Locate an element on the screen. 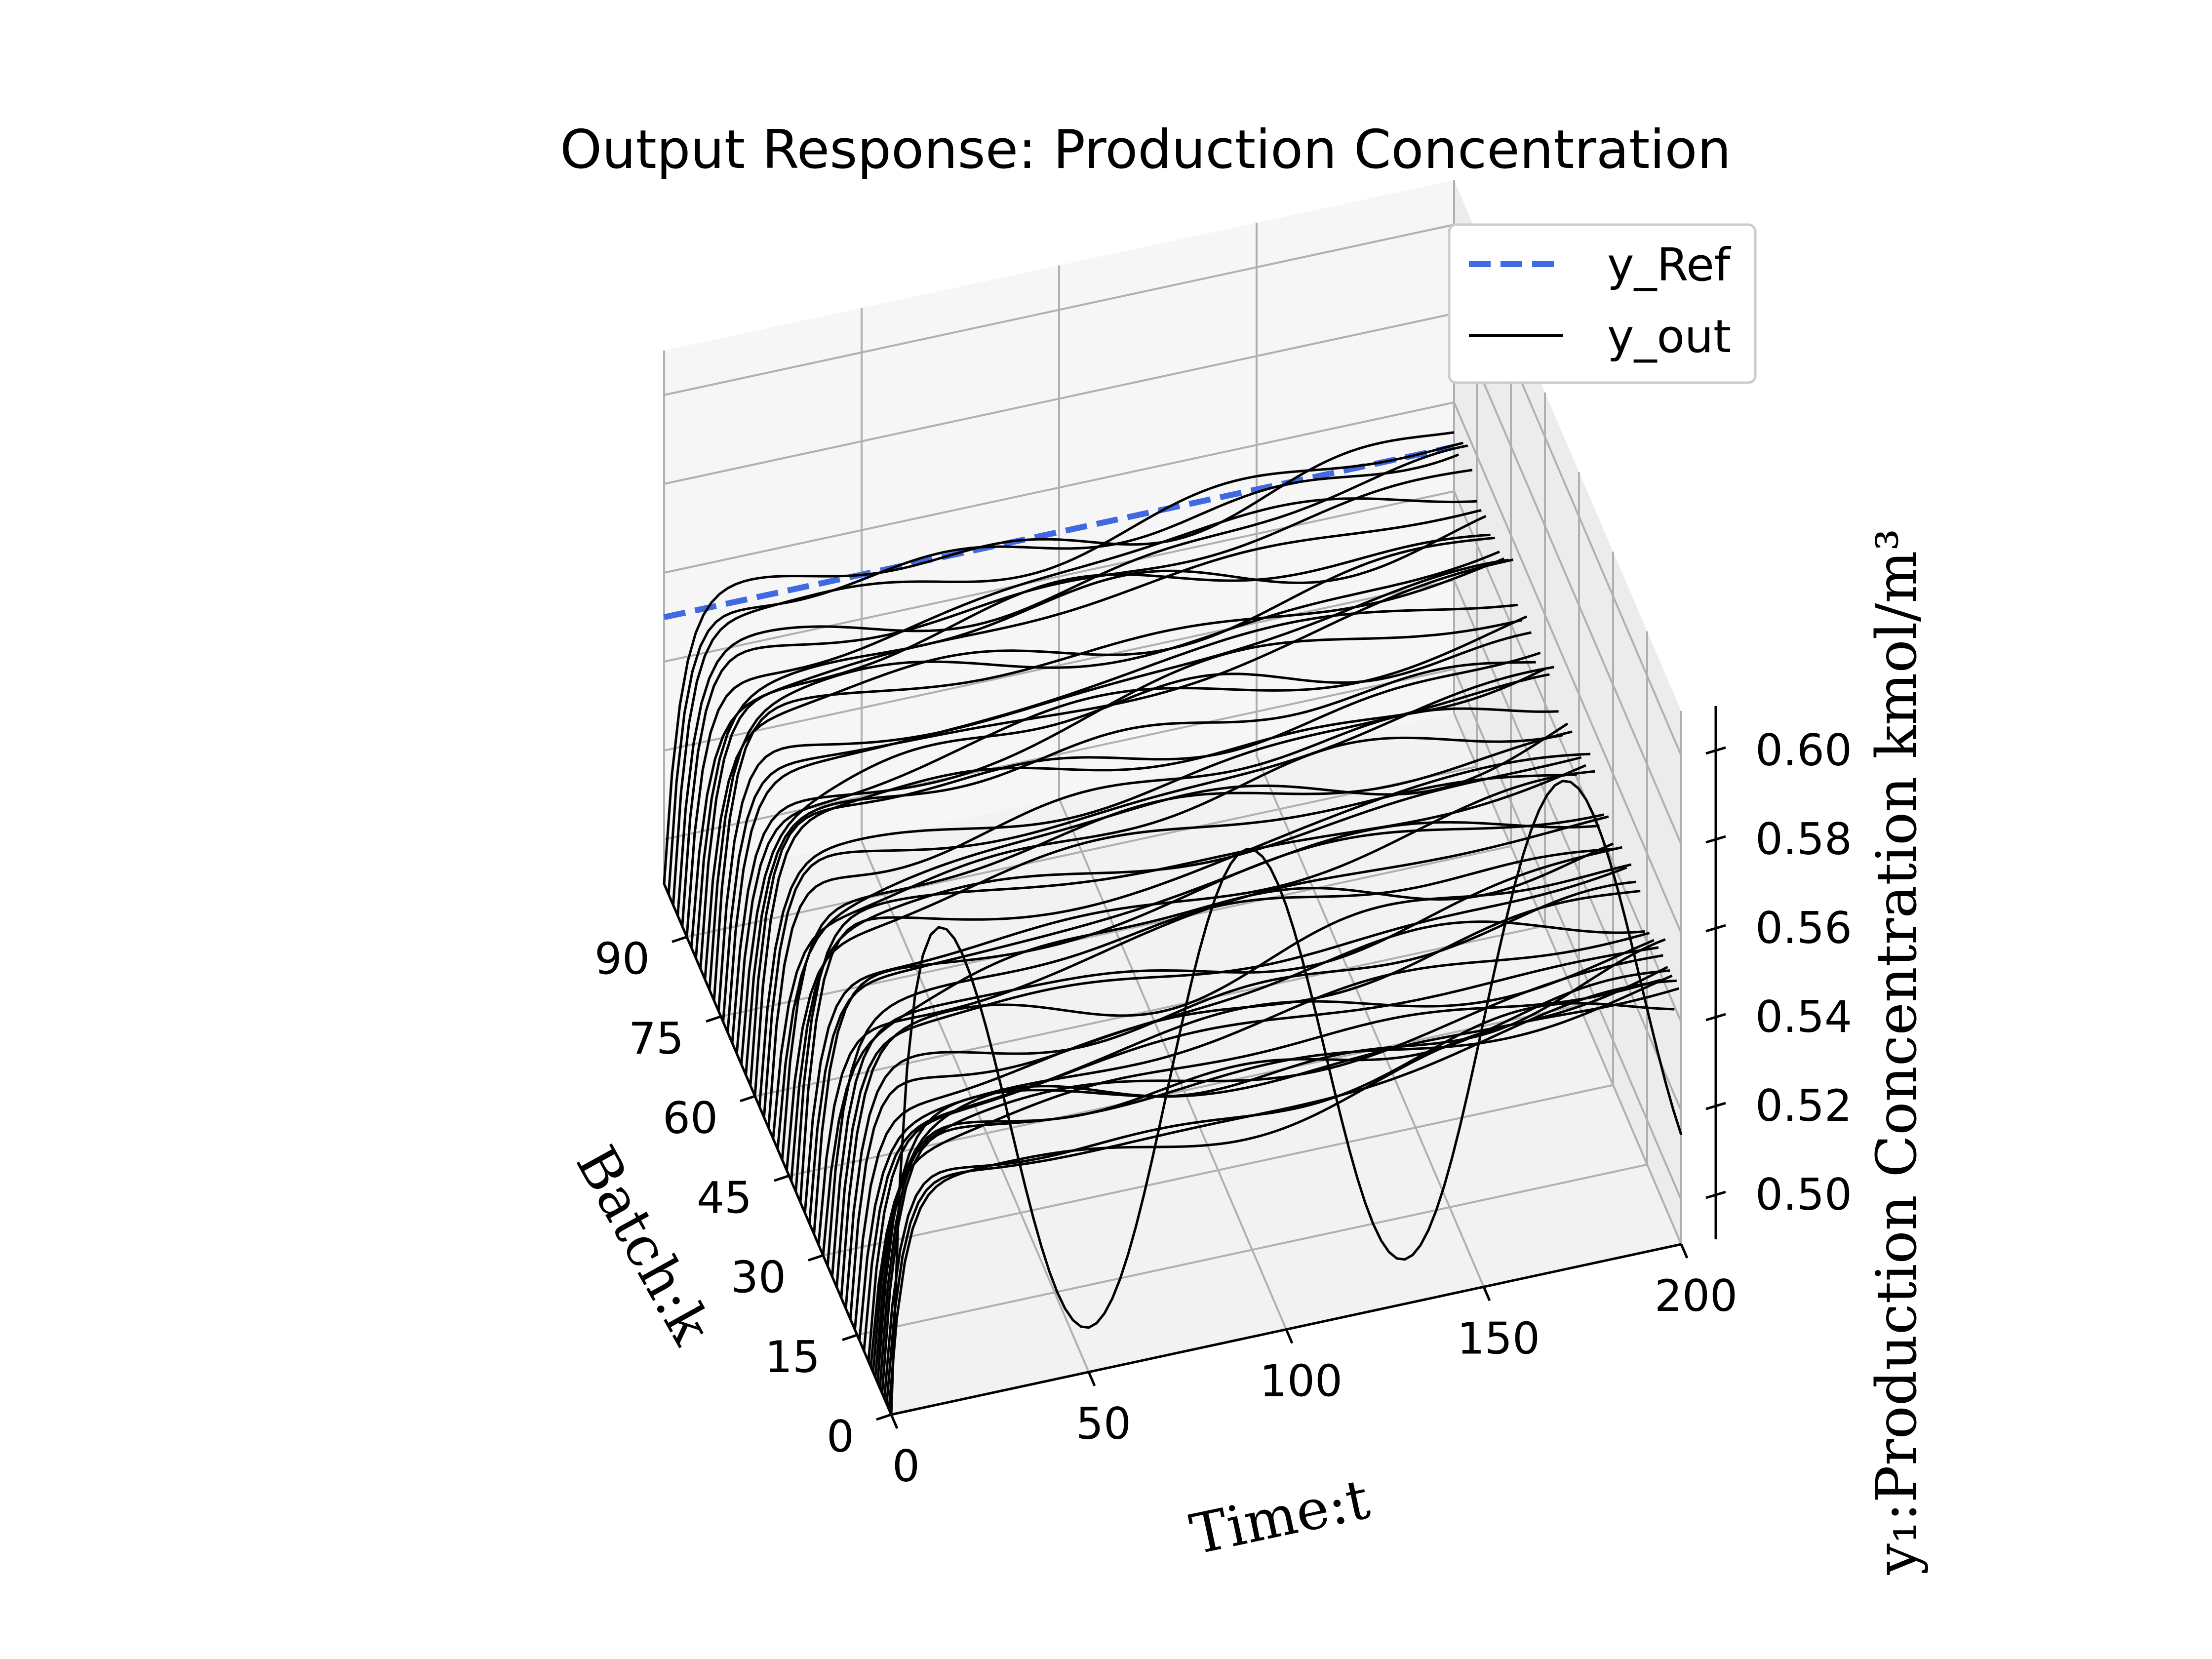 The height and width of the screenshot is (1659, 2212). y-axis-label: Batch:k is located at coordinates (644, 1245).